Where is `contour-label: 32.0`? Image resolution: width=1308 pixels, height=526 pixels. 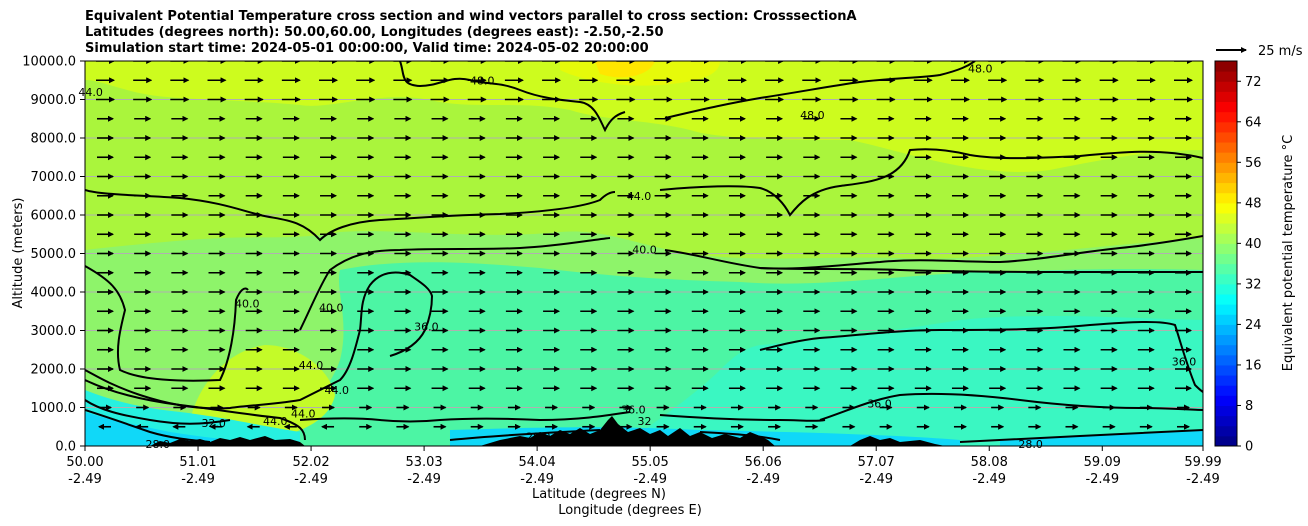
contour-label: 32.0 is located at coordinates (213, 423).